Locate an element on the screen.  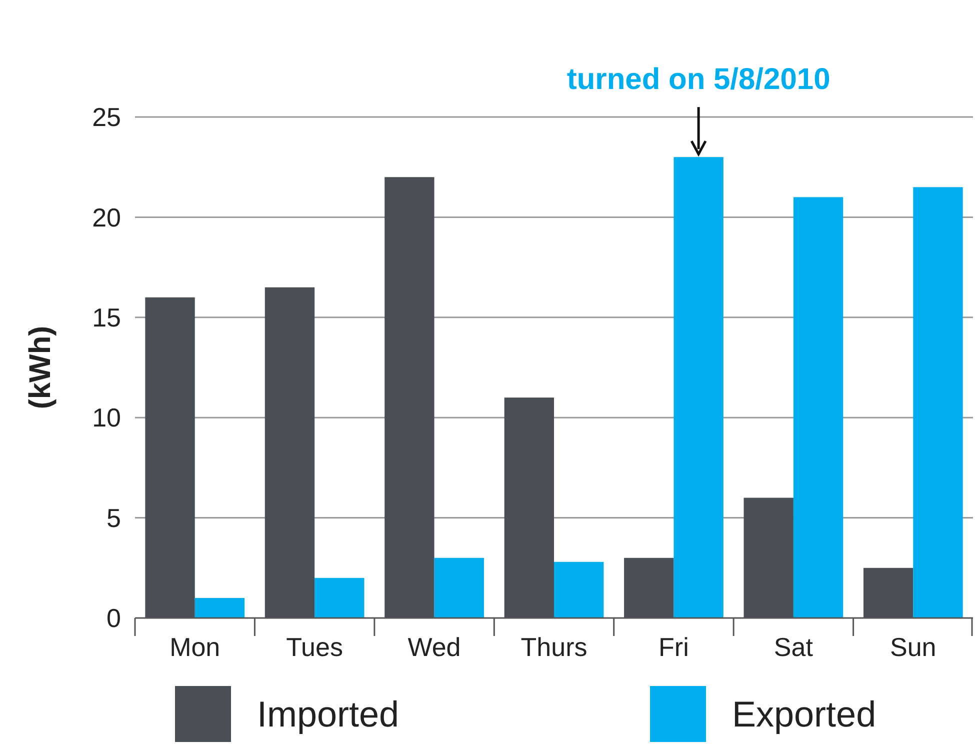
y-tick-label: 5 is located at coordinates (113, 517).